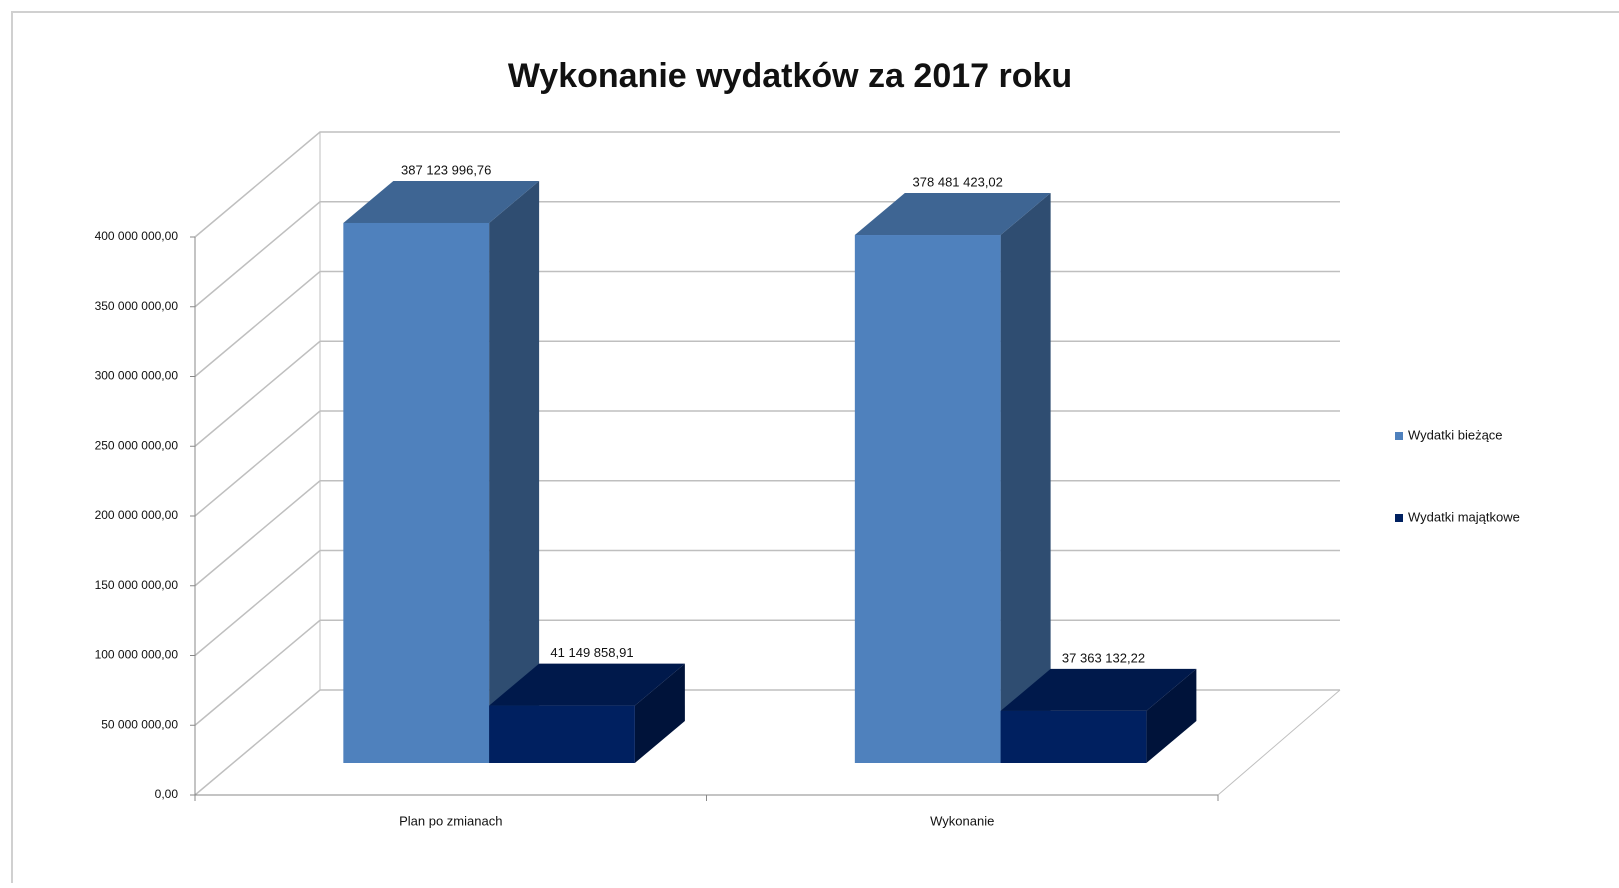 The height and width of the screenshot is (888, 1619). What do you see at coordinates (137, 585) in the screenshot?
I see `y-tick-label: 150 000 000,00` at bounding box center [137, 585].